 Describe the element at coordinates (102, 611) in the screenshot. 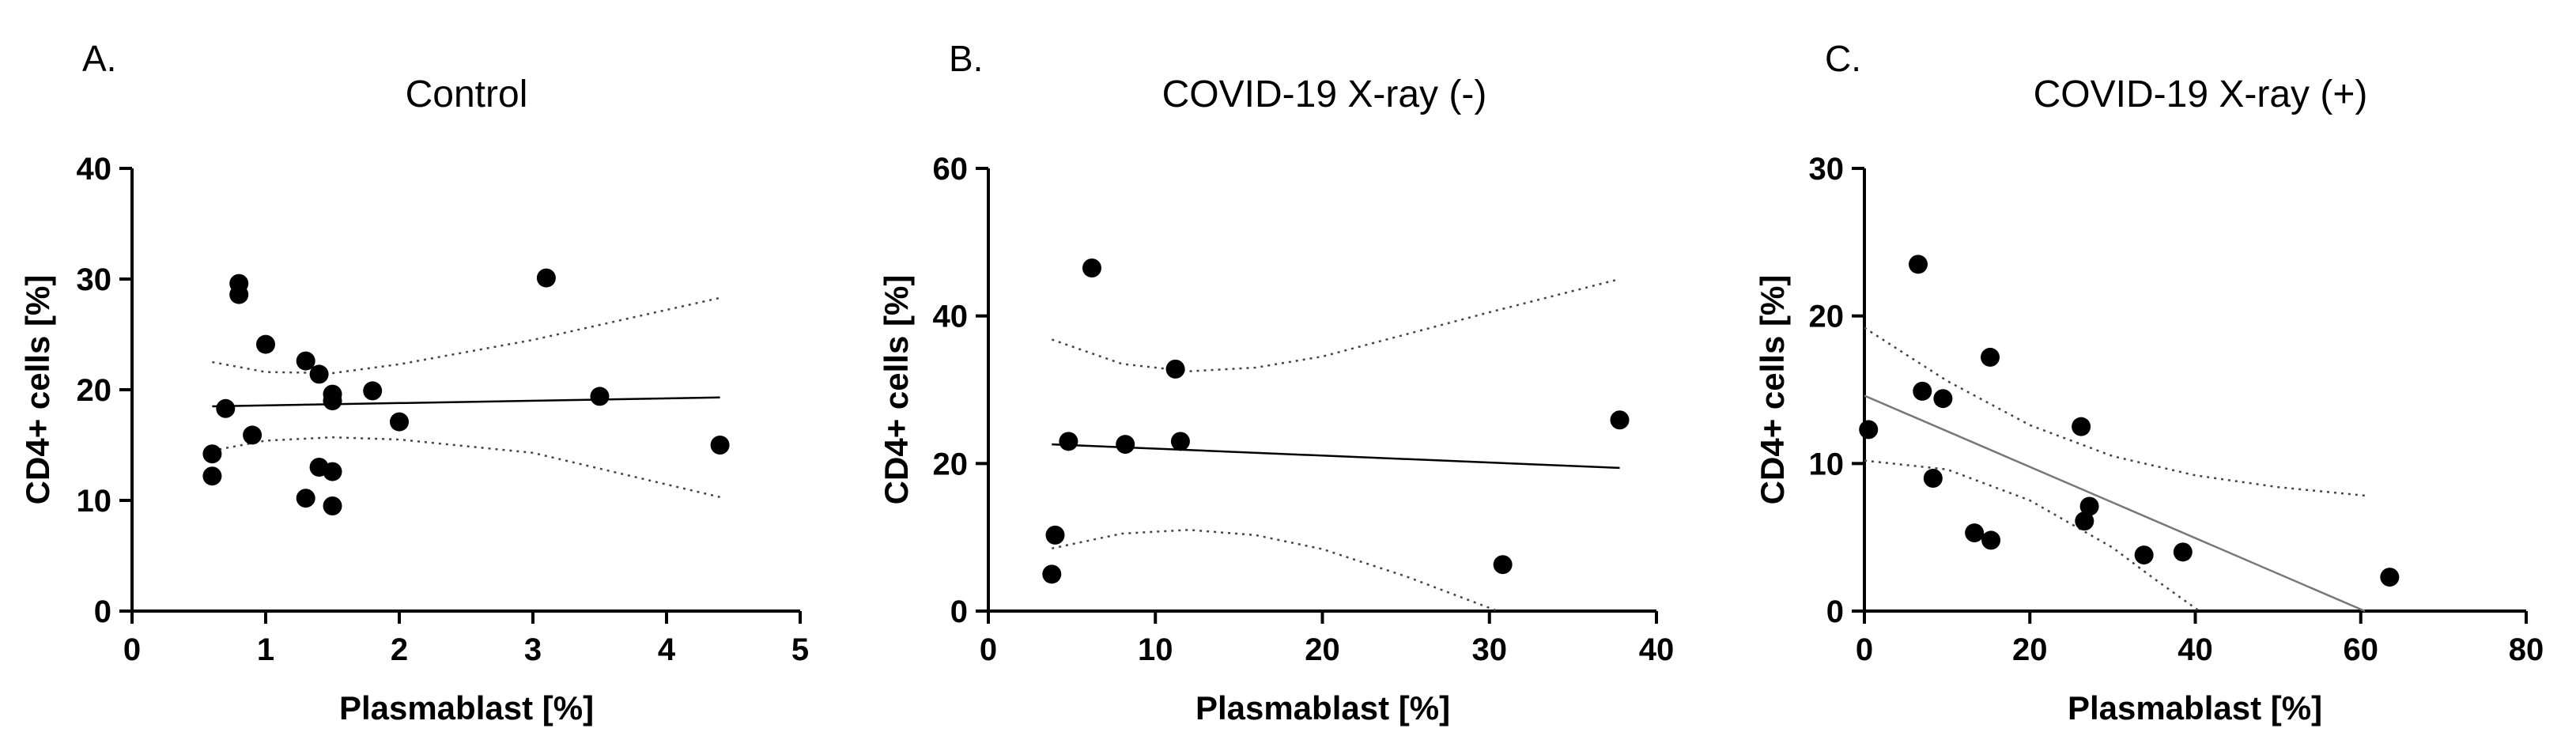

I see `panel-a-y-tick-label: 0` at that location.